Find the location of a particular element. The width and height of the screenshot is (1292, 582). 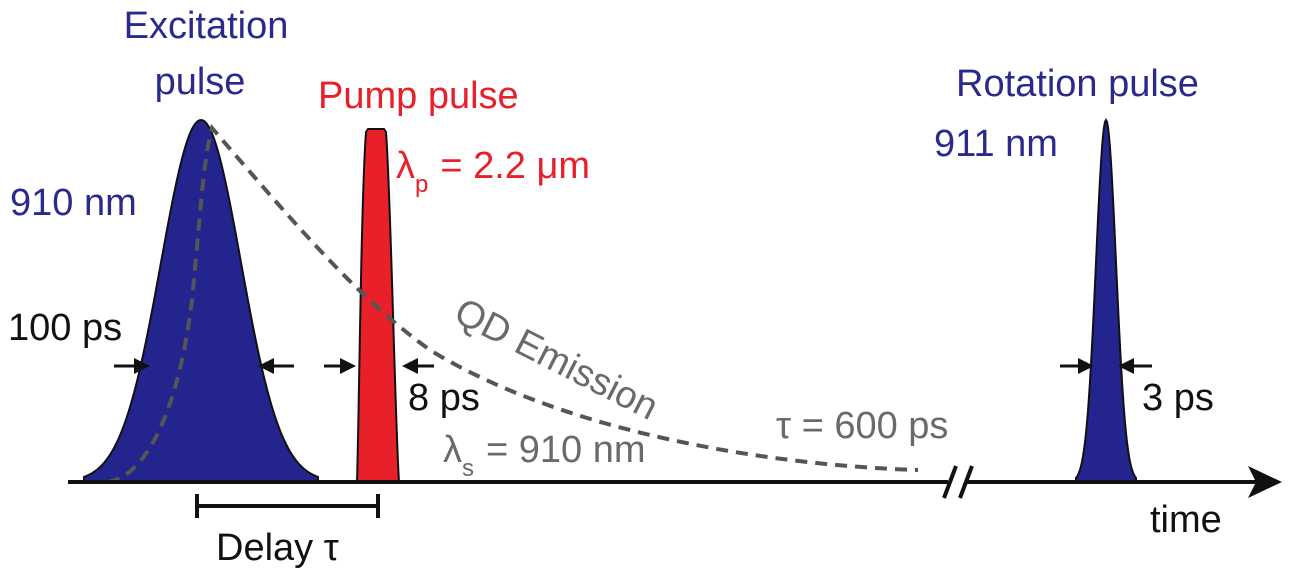

excitation-title-line1: Excitation is located at coordinates (206, 26).